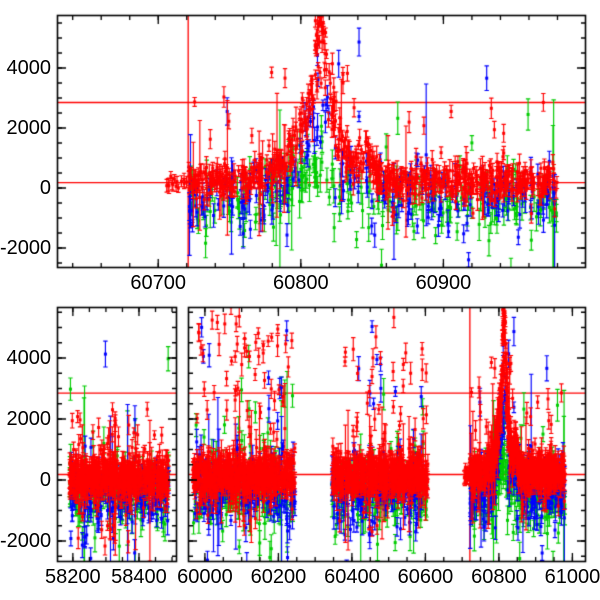 This screenshot has height=600, width=600. Describe the element at coordinates (205, 577) in the screenshot. I see `x-tick-label: 60000` at that location.